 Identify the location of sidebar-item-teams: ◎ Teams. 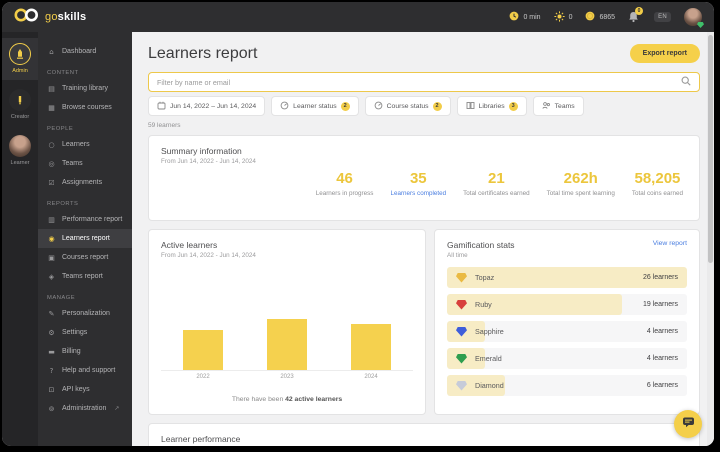
(65, 163).